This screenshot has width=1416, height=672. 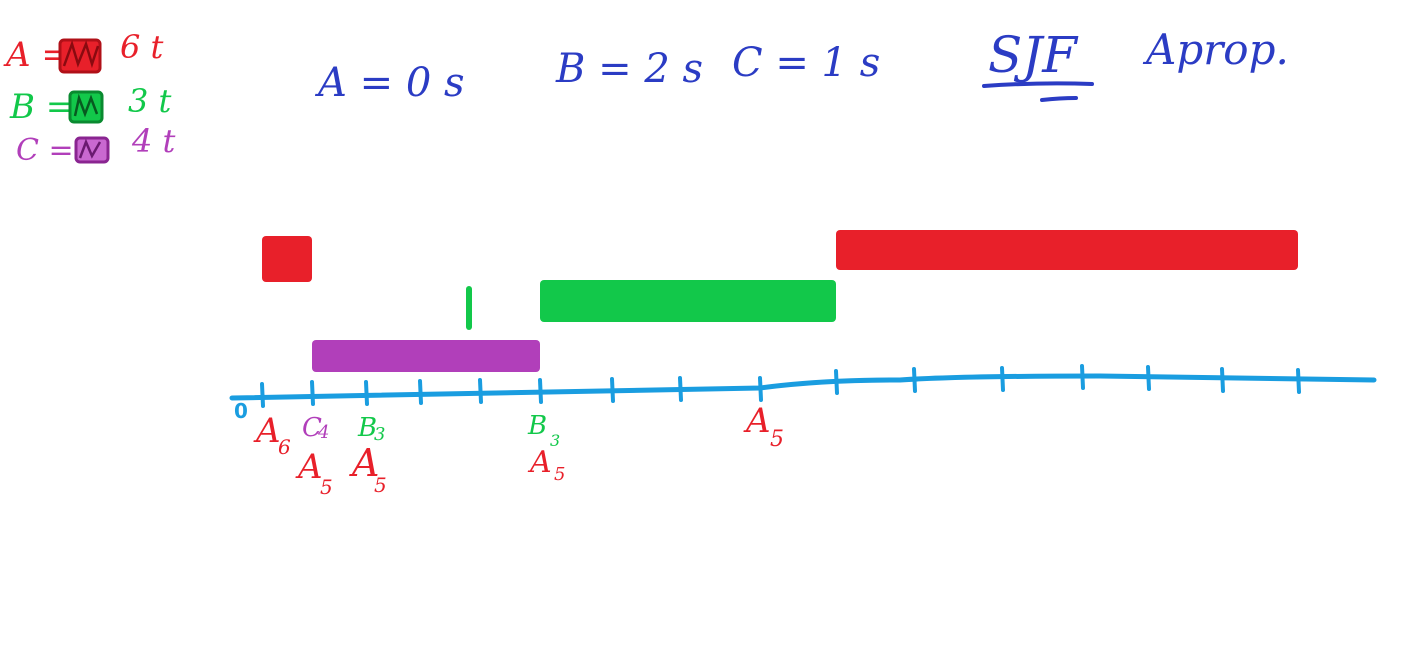 I want to click on legend-swatch-a-scribble, so click(x=81, y=54).